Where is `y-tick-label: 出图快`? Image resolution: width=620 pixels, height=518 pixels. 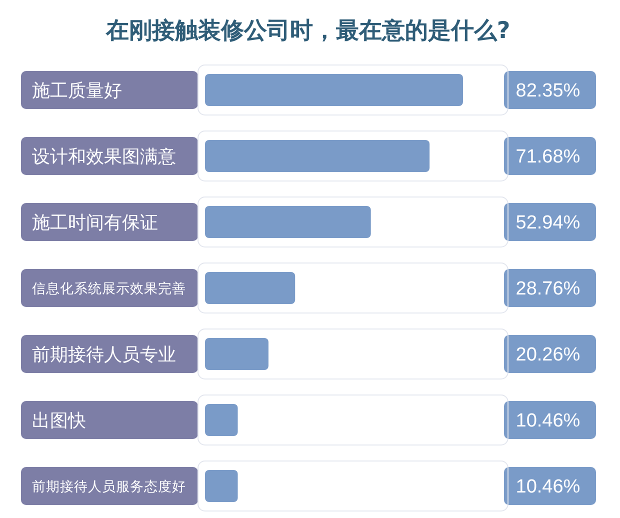 y-tick-label: 出图快 is located at coordinates (59, 421).